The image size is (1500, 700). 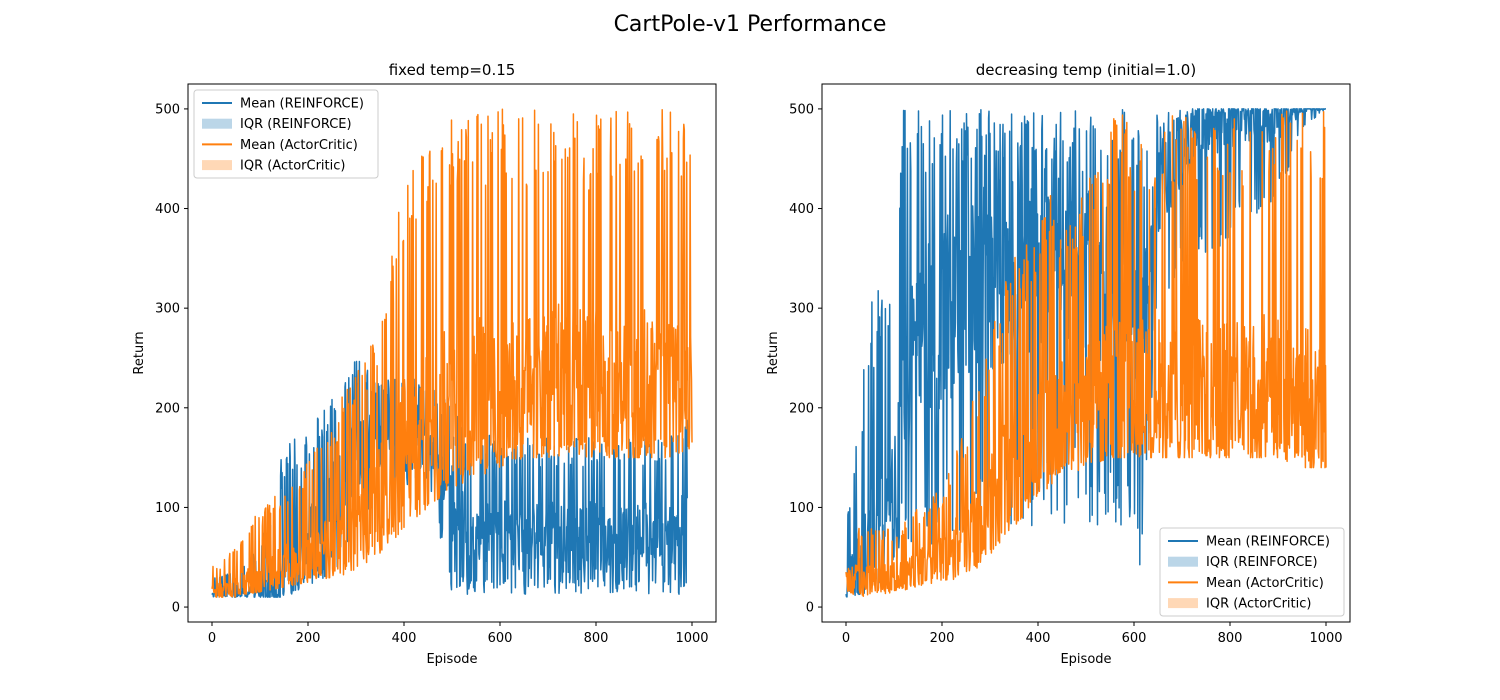 What do you see at coordinates (452, 70) in the screenshot?
I see `panel-title: fixed temp=0.15` at bounding box center [452, 70].